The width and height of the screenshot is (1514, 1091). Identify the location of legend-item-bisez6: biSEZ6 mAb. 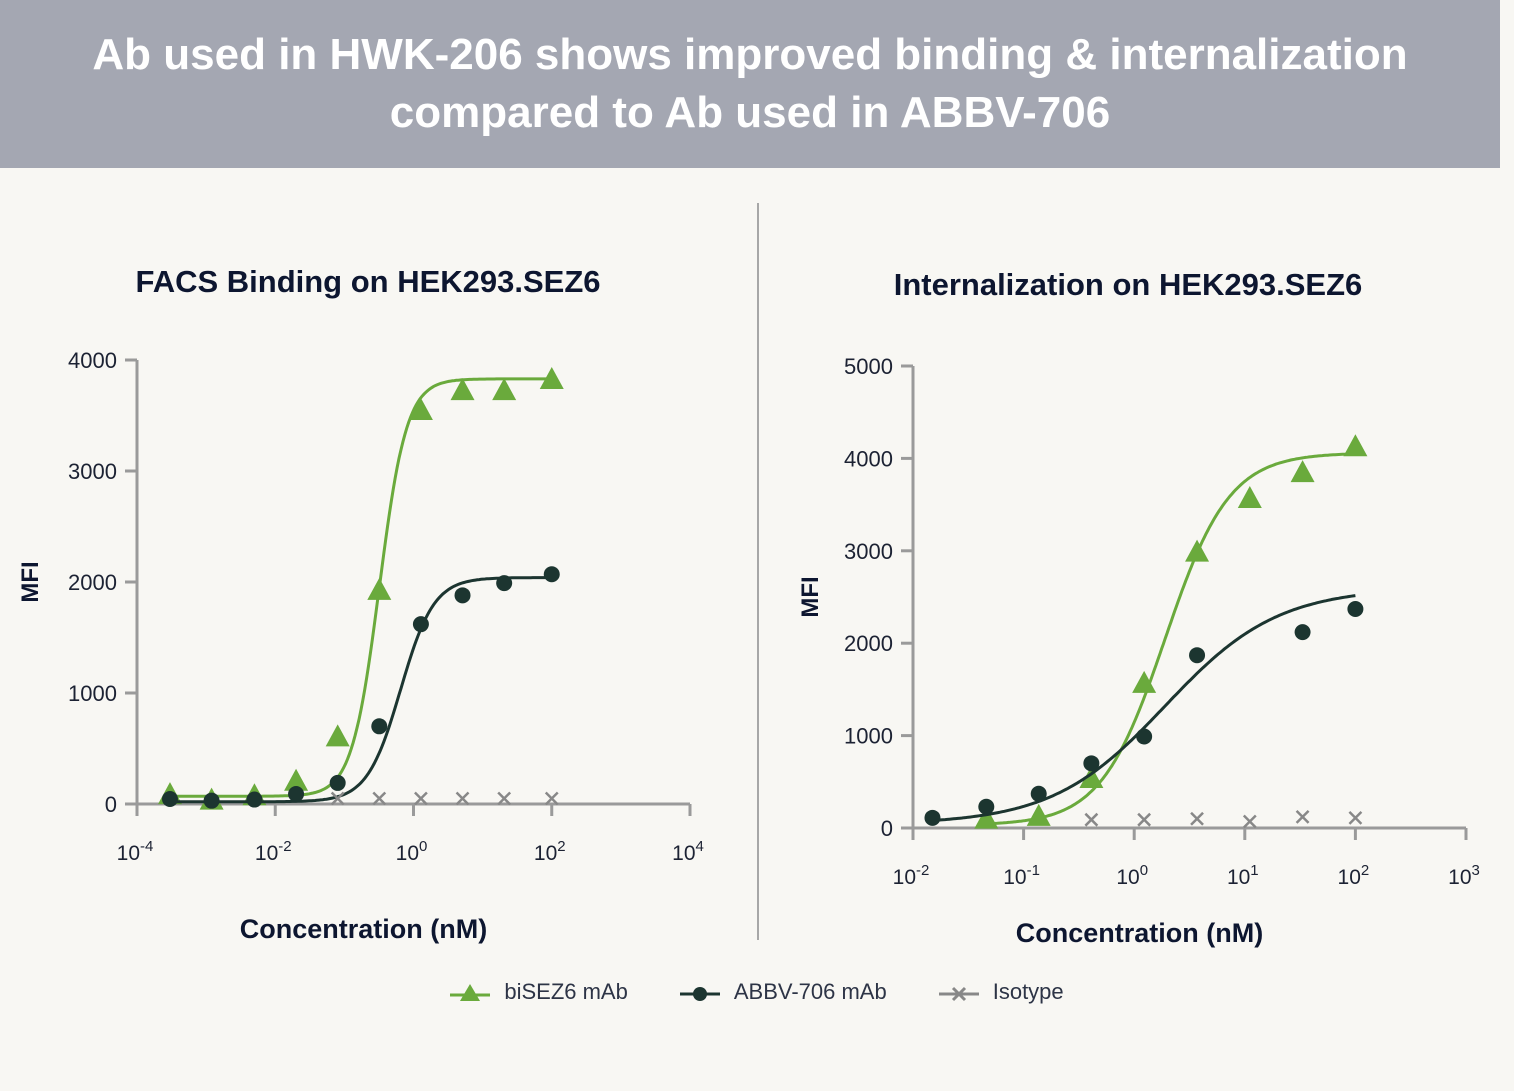
(539, 992).